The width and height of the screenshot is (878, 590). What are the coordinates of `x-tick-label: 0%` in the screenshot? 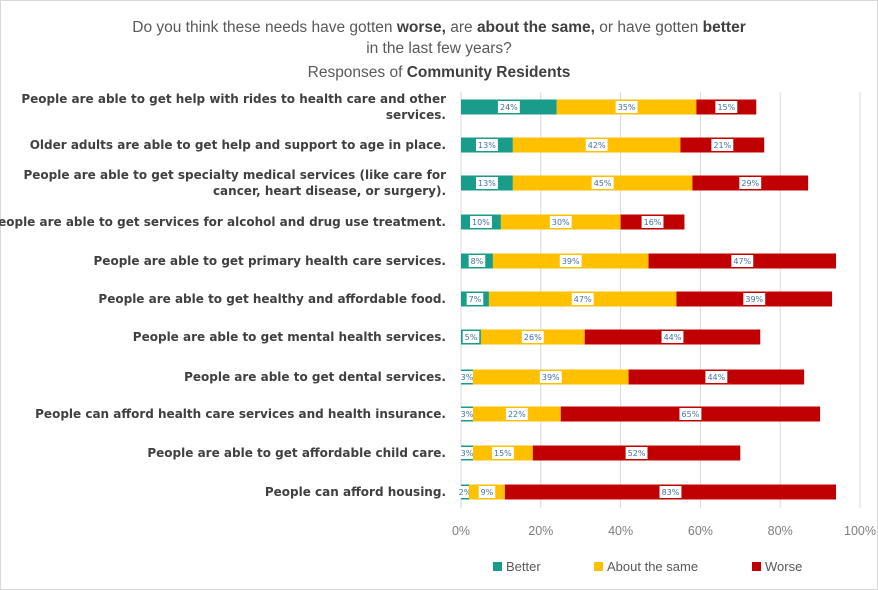 It's located at (461, 531).